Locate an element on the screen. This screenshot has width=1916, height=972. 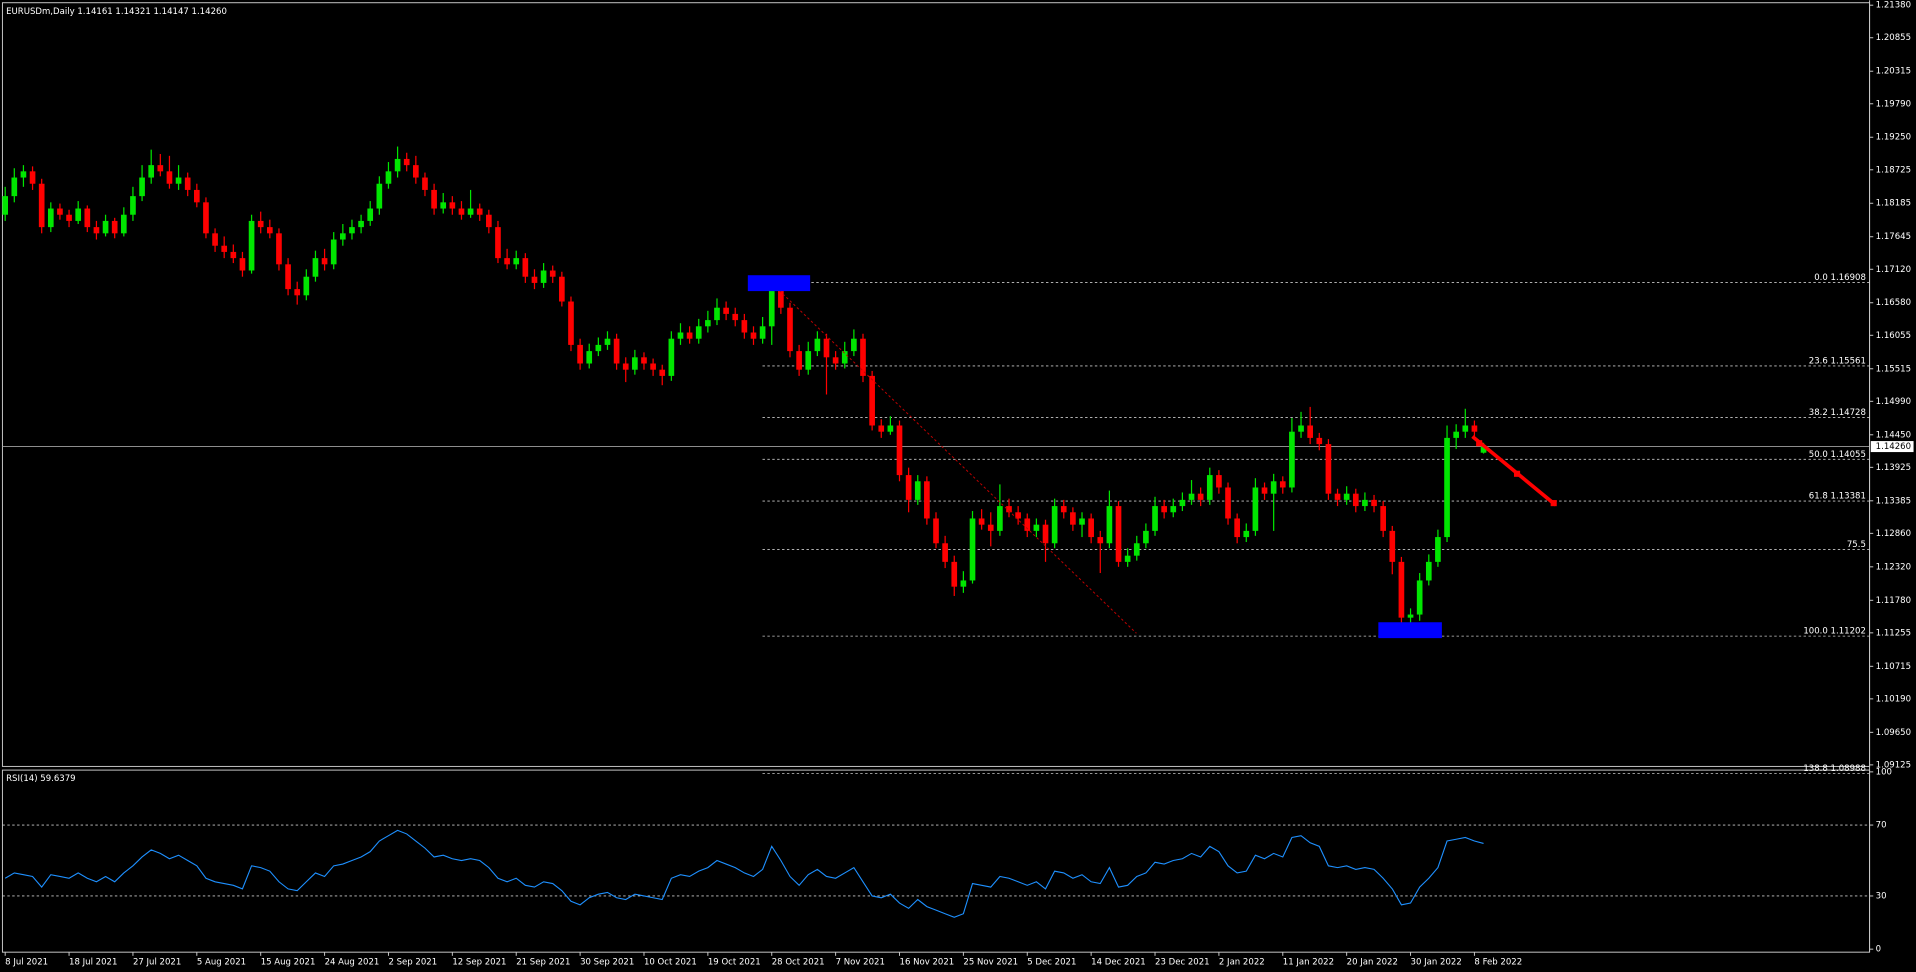
y-tick-label: 1.14450 is located at coordinates (1893, 435).